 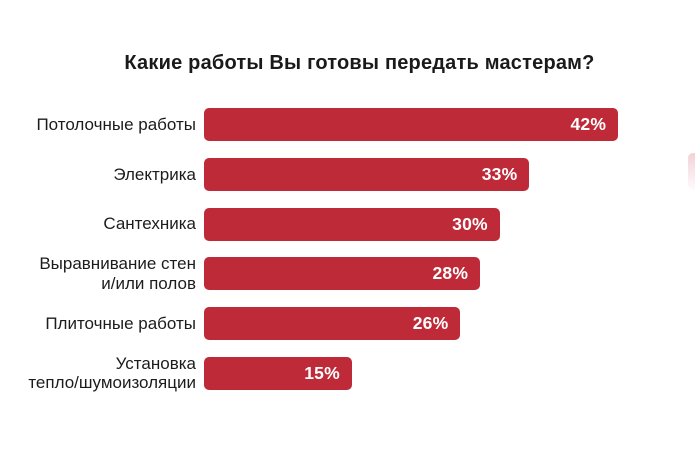 I want to click on value-label: 33%, so click(x=499, y=174).